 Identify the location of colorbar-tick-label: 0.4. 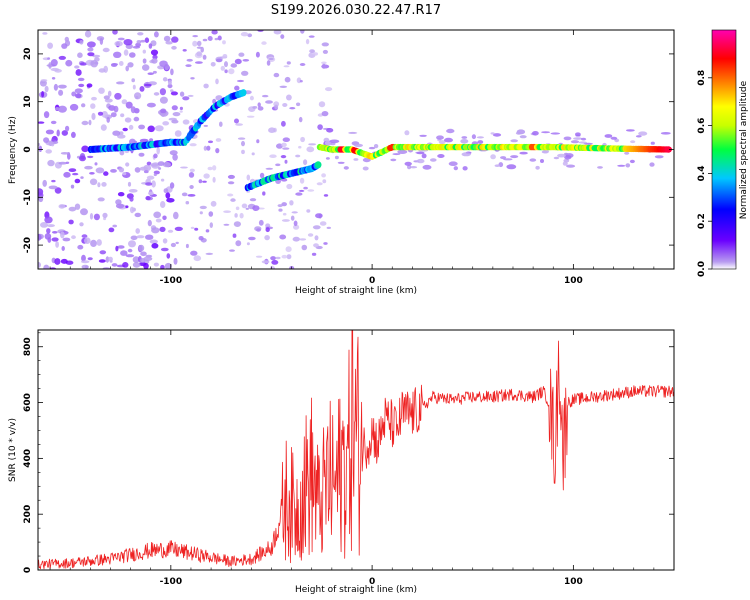
(702, 173).